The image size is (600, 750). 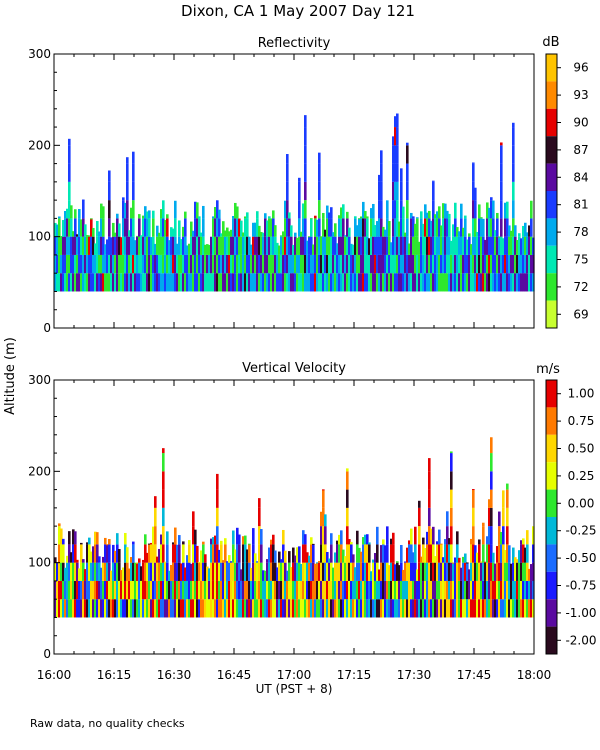 I want to click on colorbar-label: 0.25, so click(x=581, y=476).